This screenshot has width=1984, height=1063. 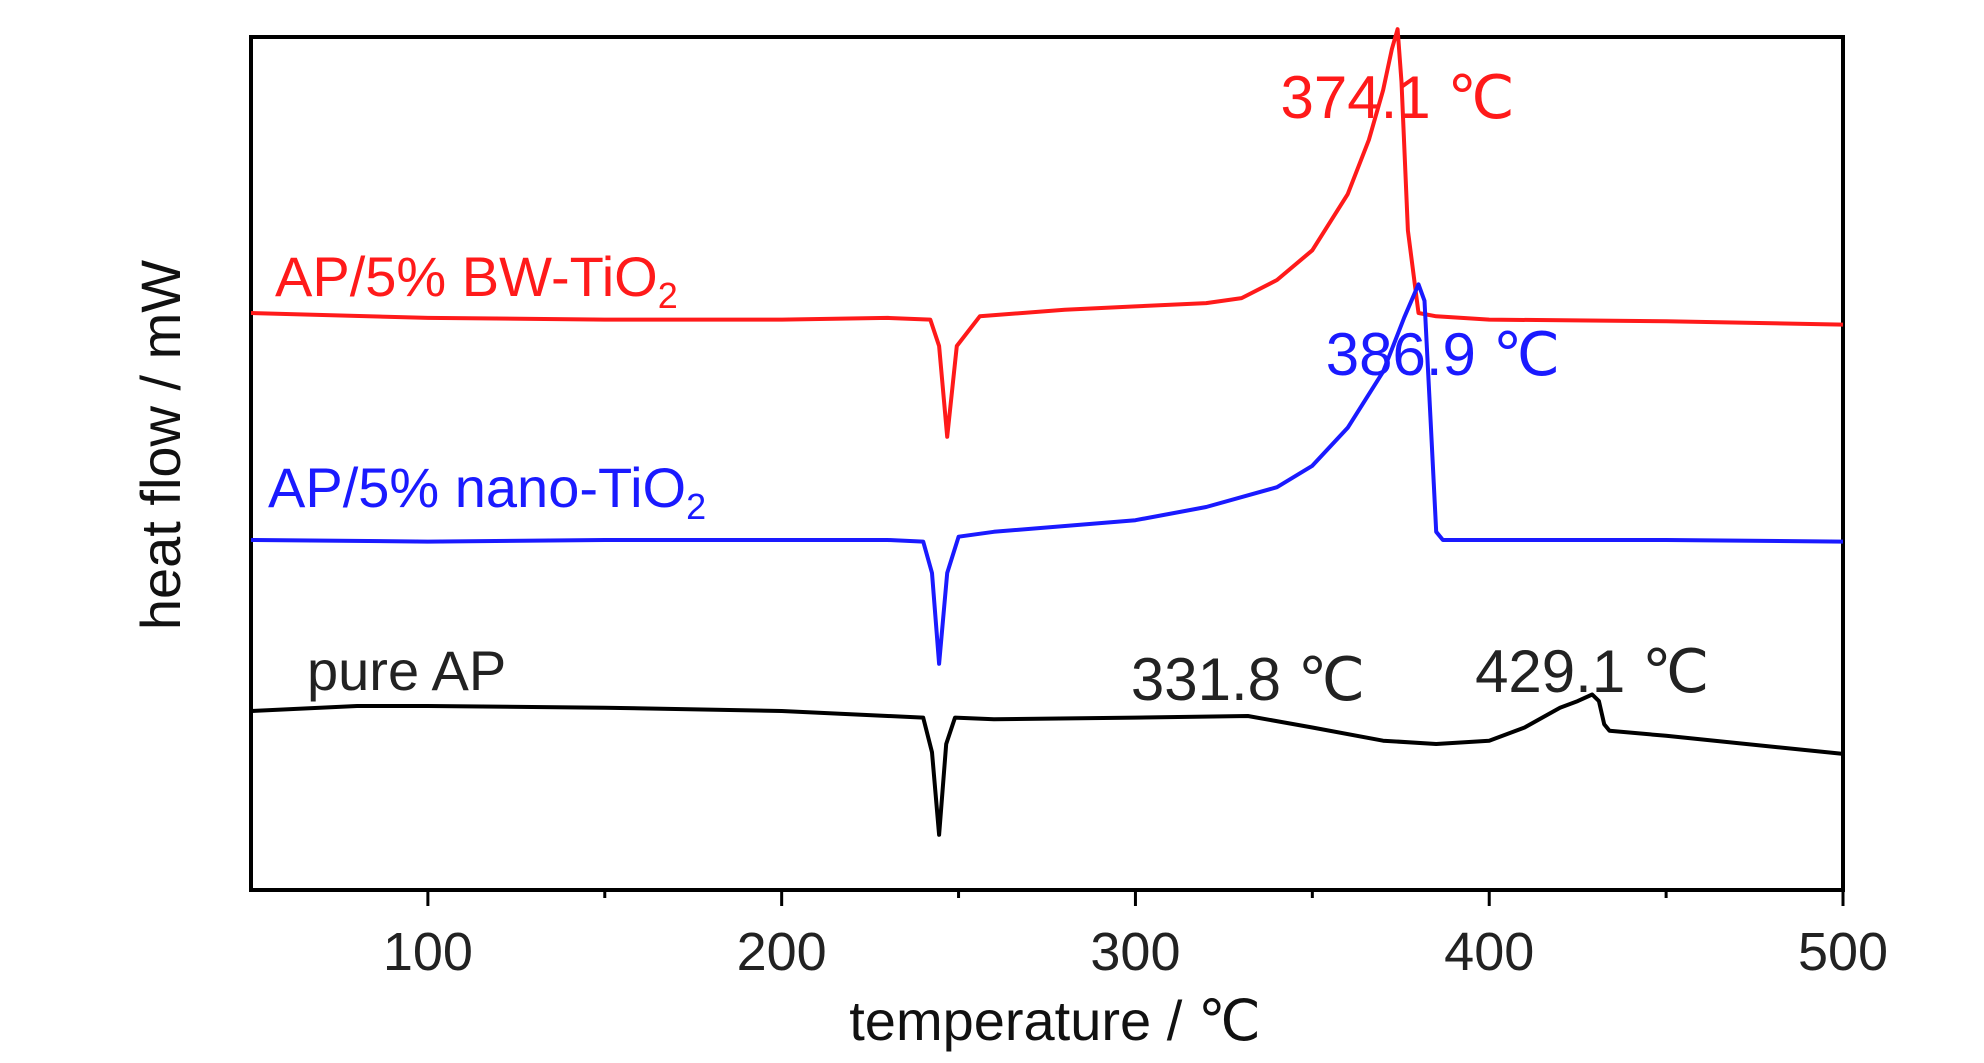 What do you see at coordinates (1489, 952) in the screenshot?
I see `x-tick-label: 400` at bounding box center [1489, 952].